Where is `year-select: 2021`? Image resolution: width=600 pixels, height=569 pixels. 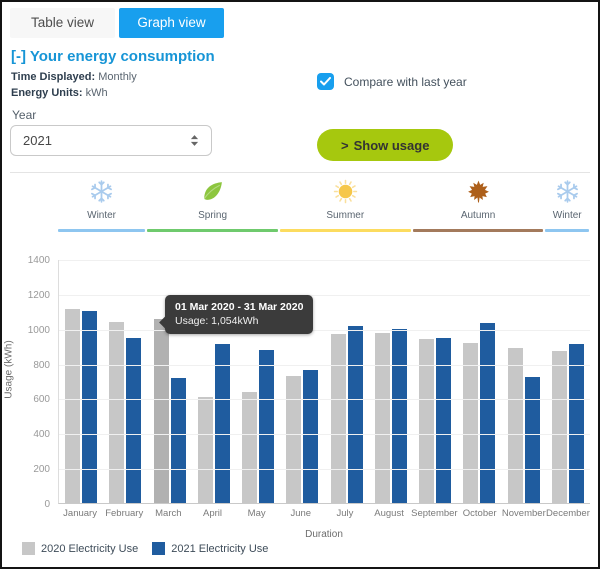 year-select: 2021 is located at coordinates (111, 140).